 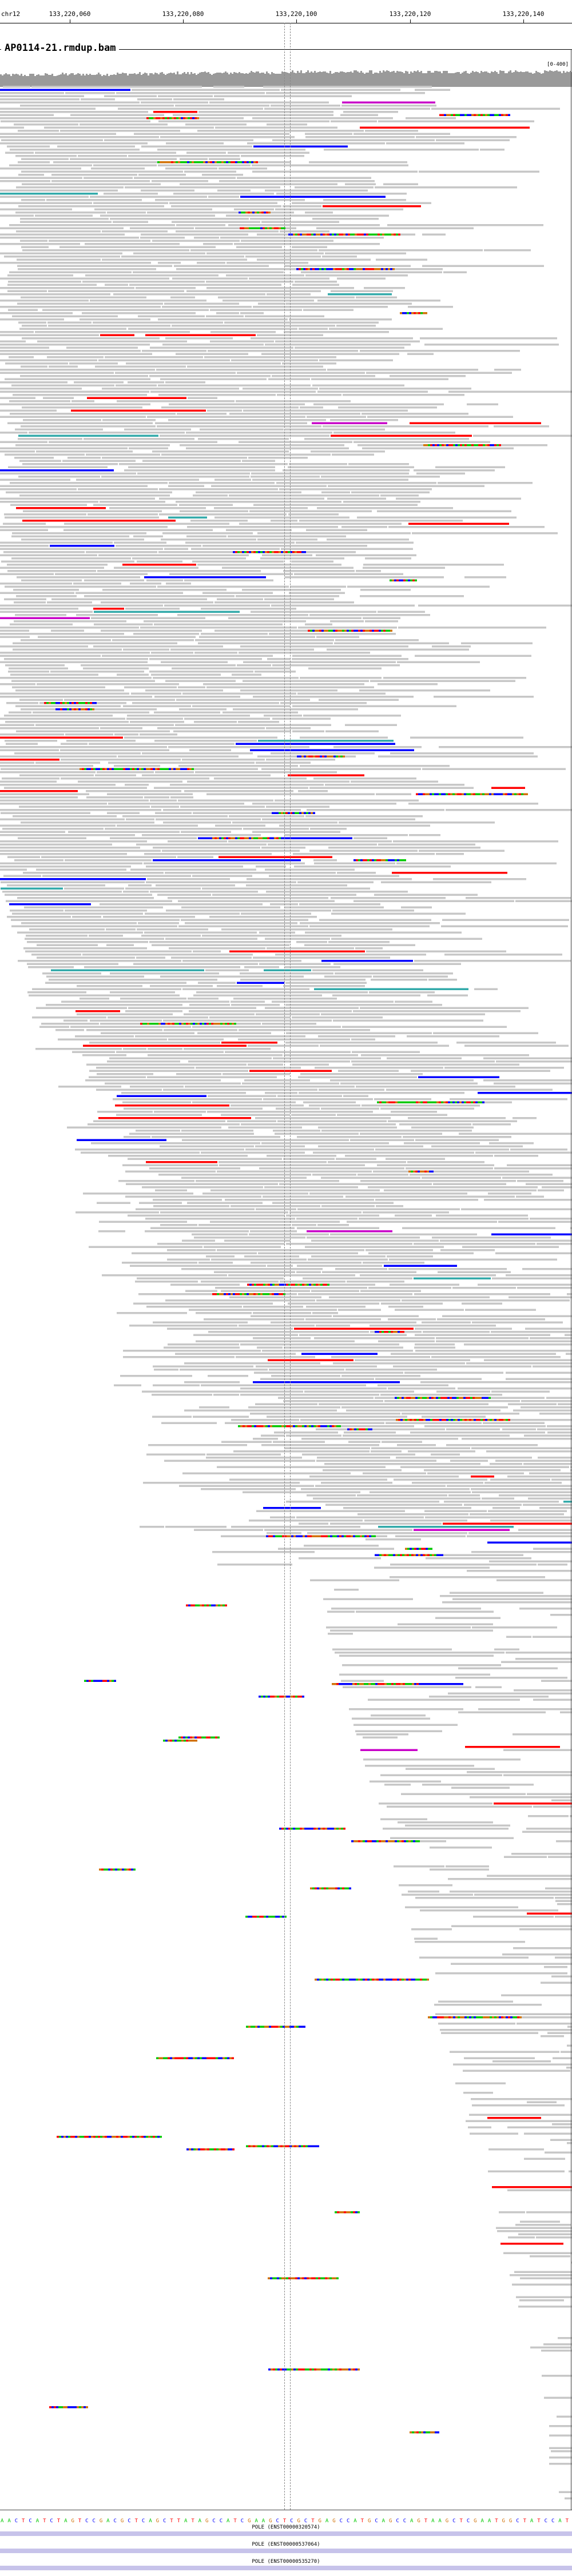 I want to click on reference-base: C, so click(x=552, y=2521).